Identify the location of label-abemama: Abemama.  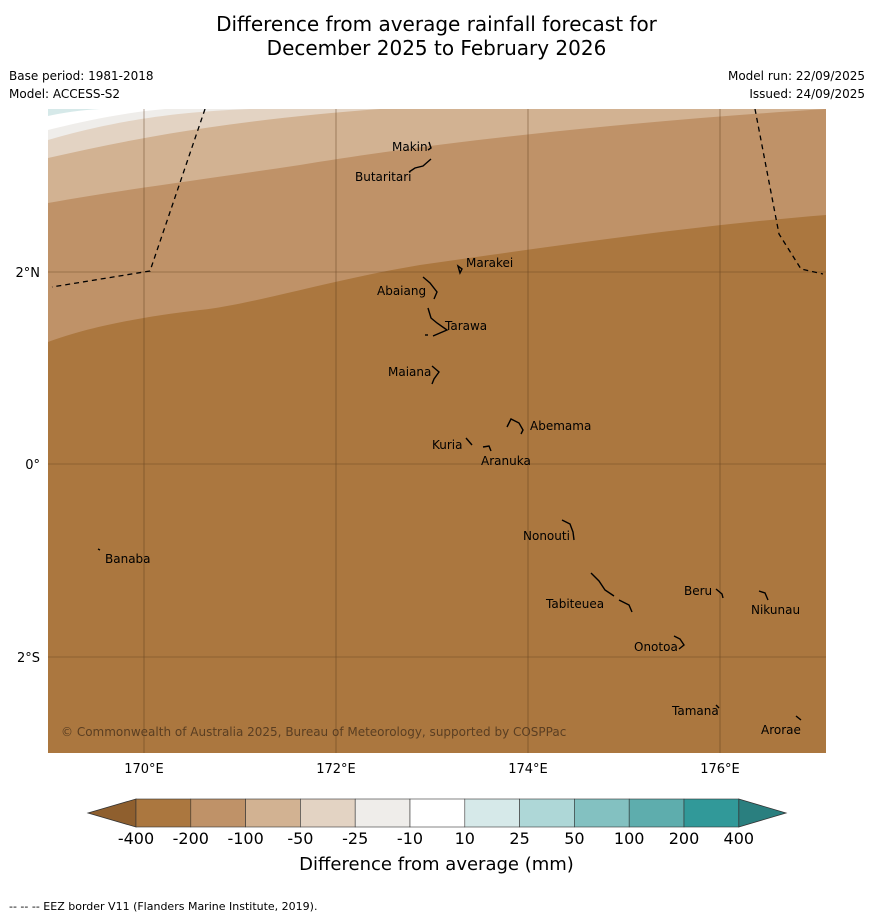
(560, 426).